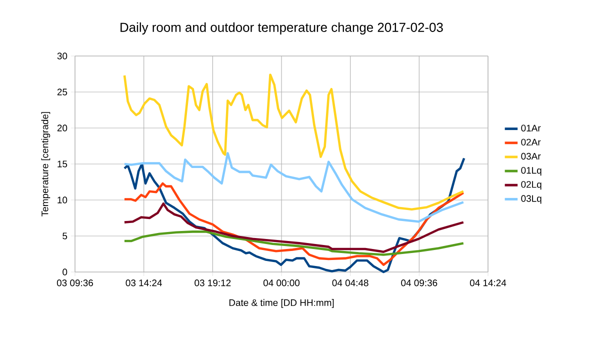 Image resolution: width=605 pixels, height=340 pixels. I want to click on x-tick-label: 04 09:36, so click(419, 283).